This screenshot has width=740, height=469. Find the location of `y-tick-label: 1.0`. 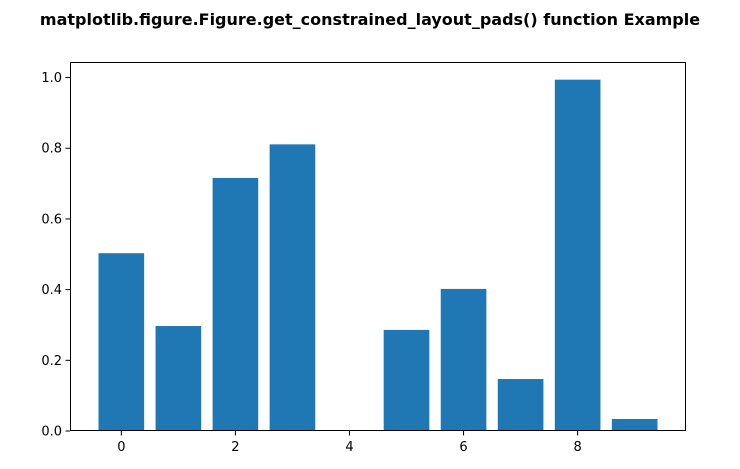

y-tick-label: 1.0 is located at coordinates (51, 78).